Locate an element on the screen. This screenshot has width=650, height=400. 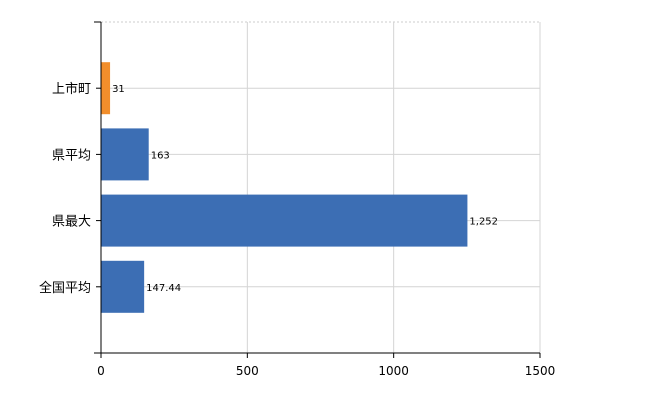
x-tick-label: 0 is located at coordinates (101, 371).